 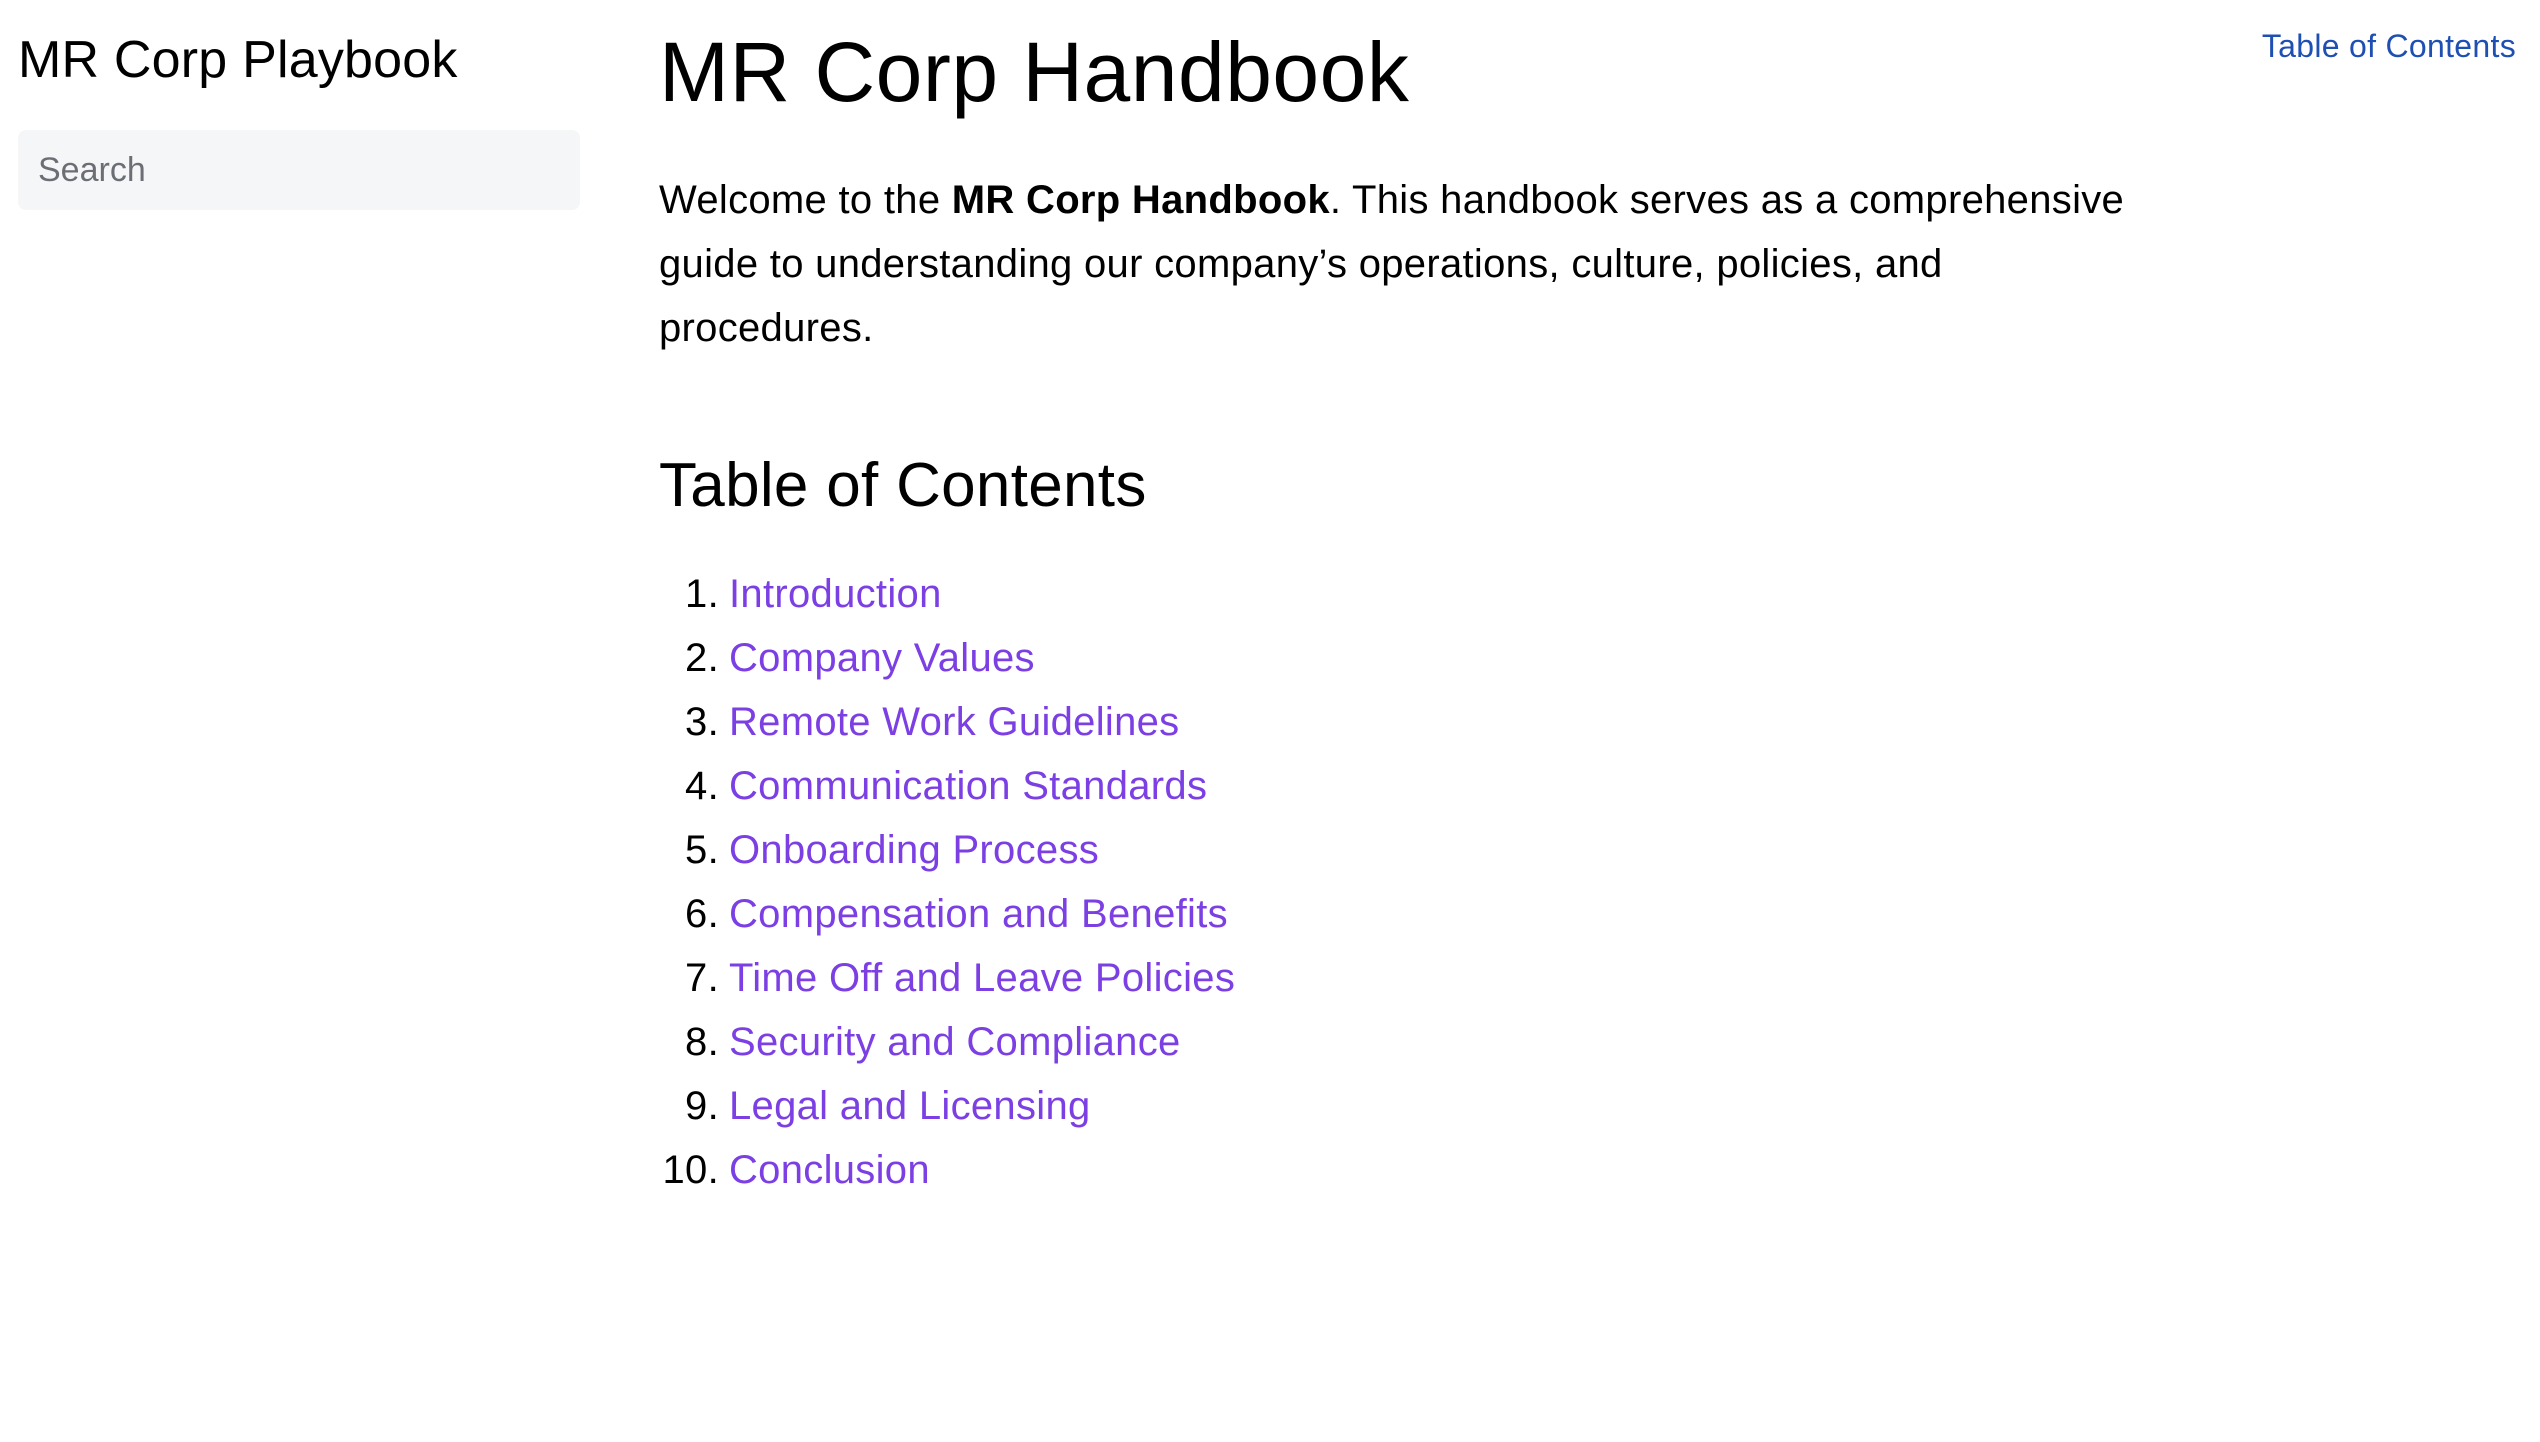 What do you see at coordinates (690, 1170) in the screenshot?
I see `toc-item-number: 10.` at bounding box center [690, 1170].